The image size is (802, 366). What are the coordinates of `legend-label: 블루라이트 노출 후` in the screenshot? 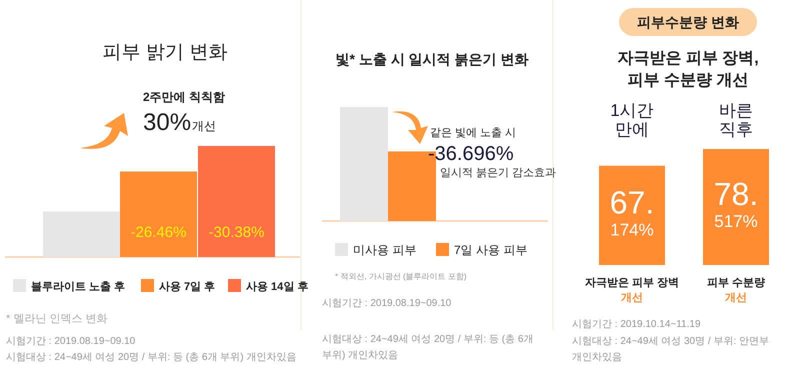 It's located at (78, 287).